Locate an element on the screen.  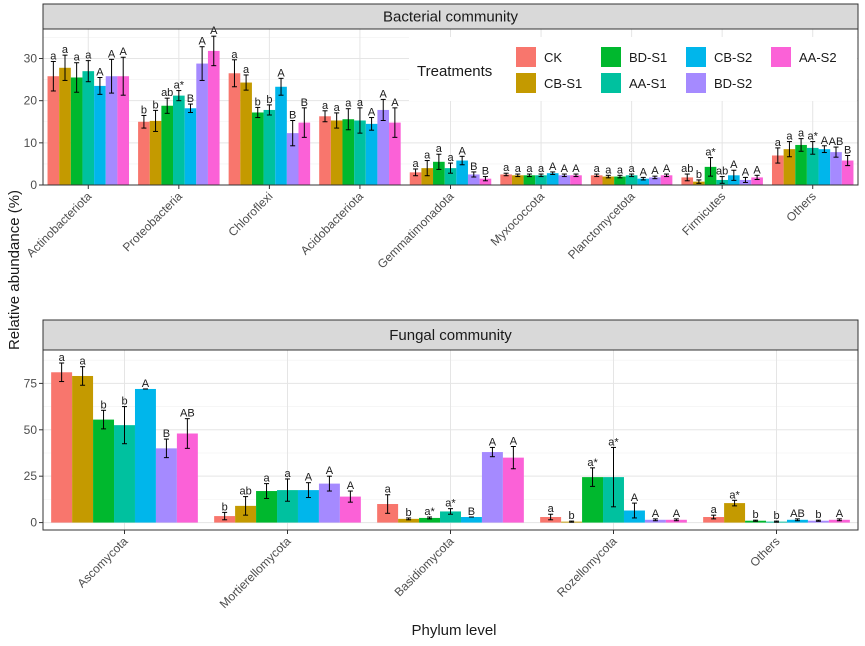
x-tick-label: Actinobacteriota is located at coordinates (59, 224).